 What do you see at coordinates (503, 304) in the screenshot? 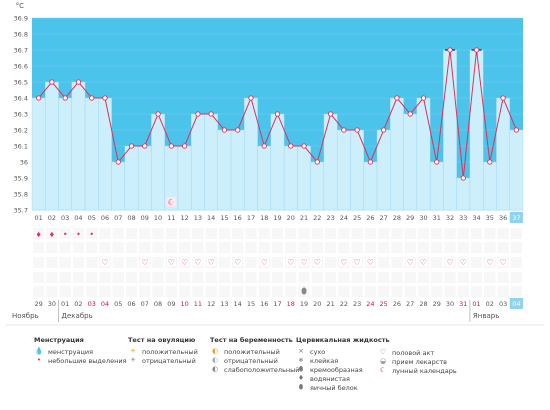
I see `date-label: 03` at bounding box center [503, 304].